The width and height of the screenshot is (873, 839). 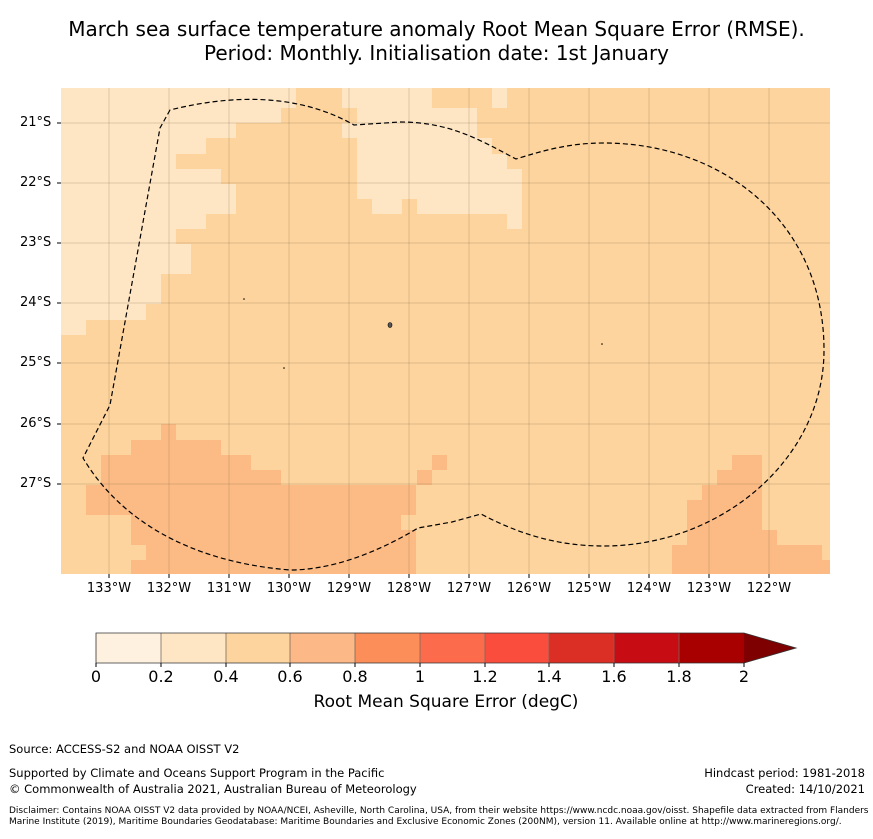 What do you see at coordinates (649, 588) in the screenshot?
I see `lon-label-124w: 124°W` at bounding box center [649, 588].